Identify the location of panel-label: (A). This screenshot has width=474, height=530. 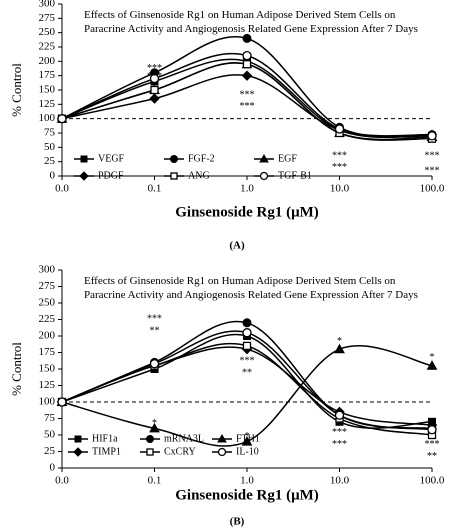
(237, 246).